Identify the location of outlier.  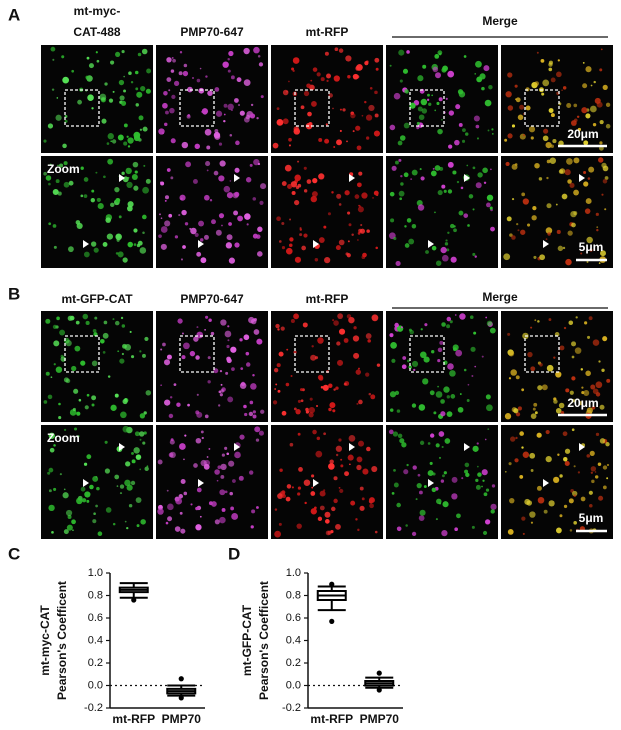
(181, 679).